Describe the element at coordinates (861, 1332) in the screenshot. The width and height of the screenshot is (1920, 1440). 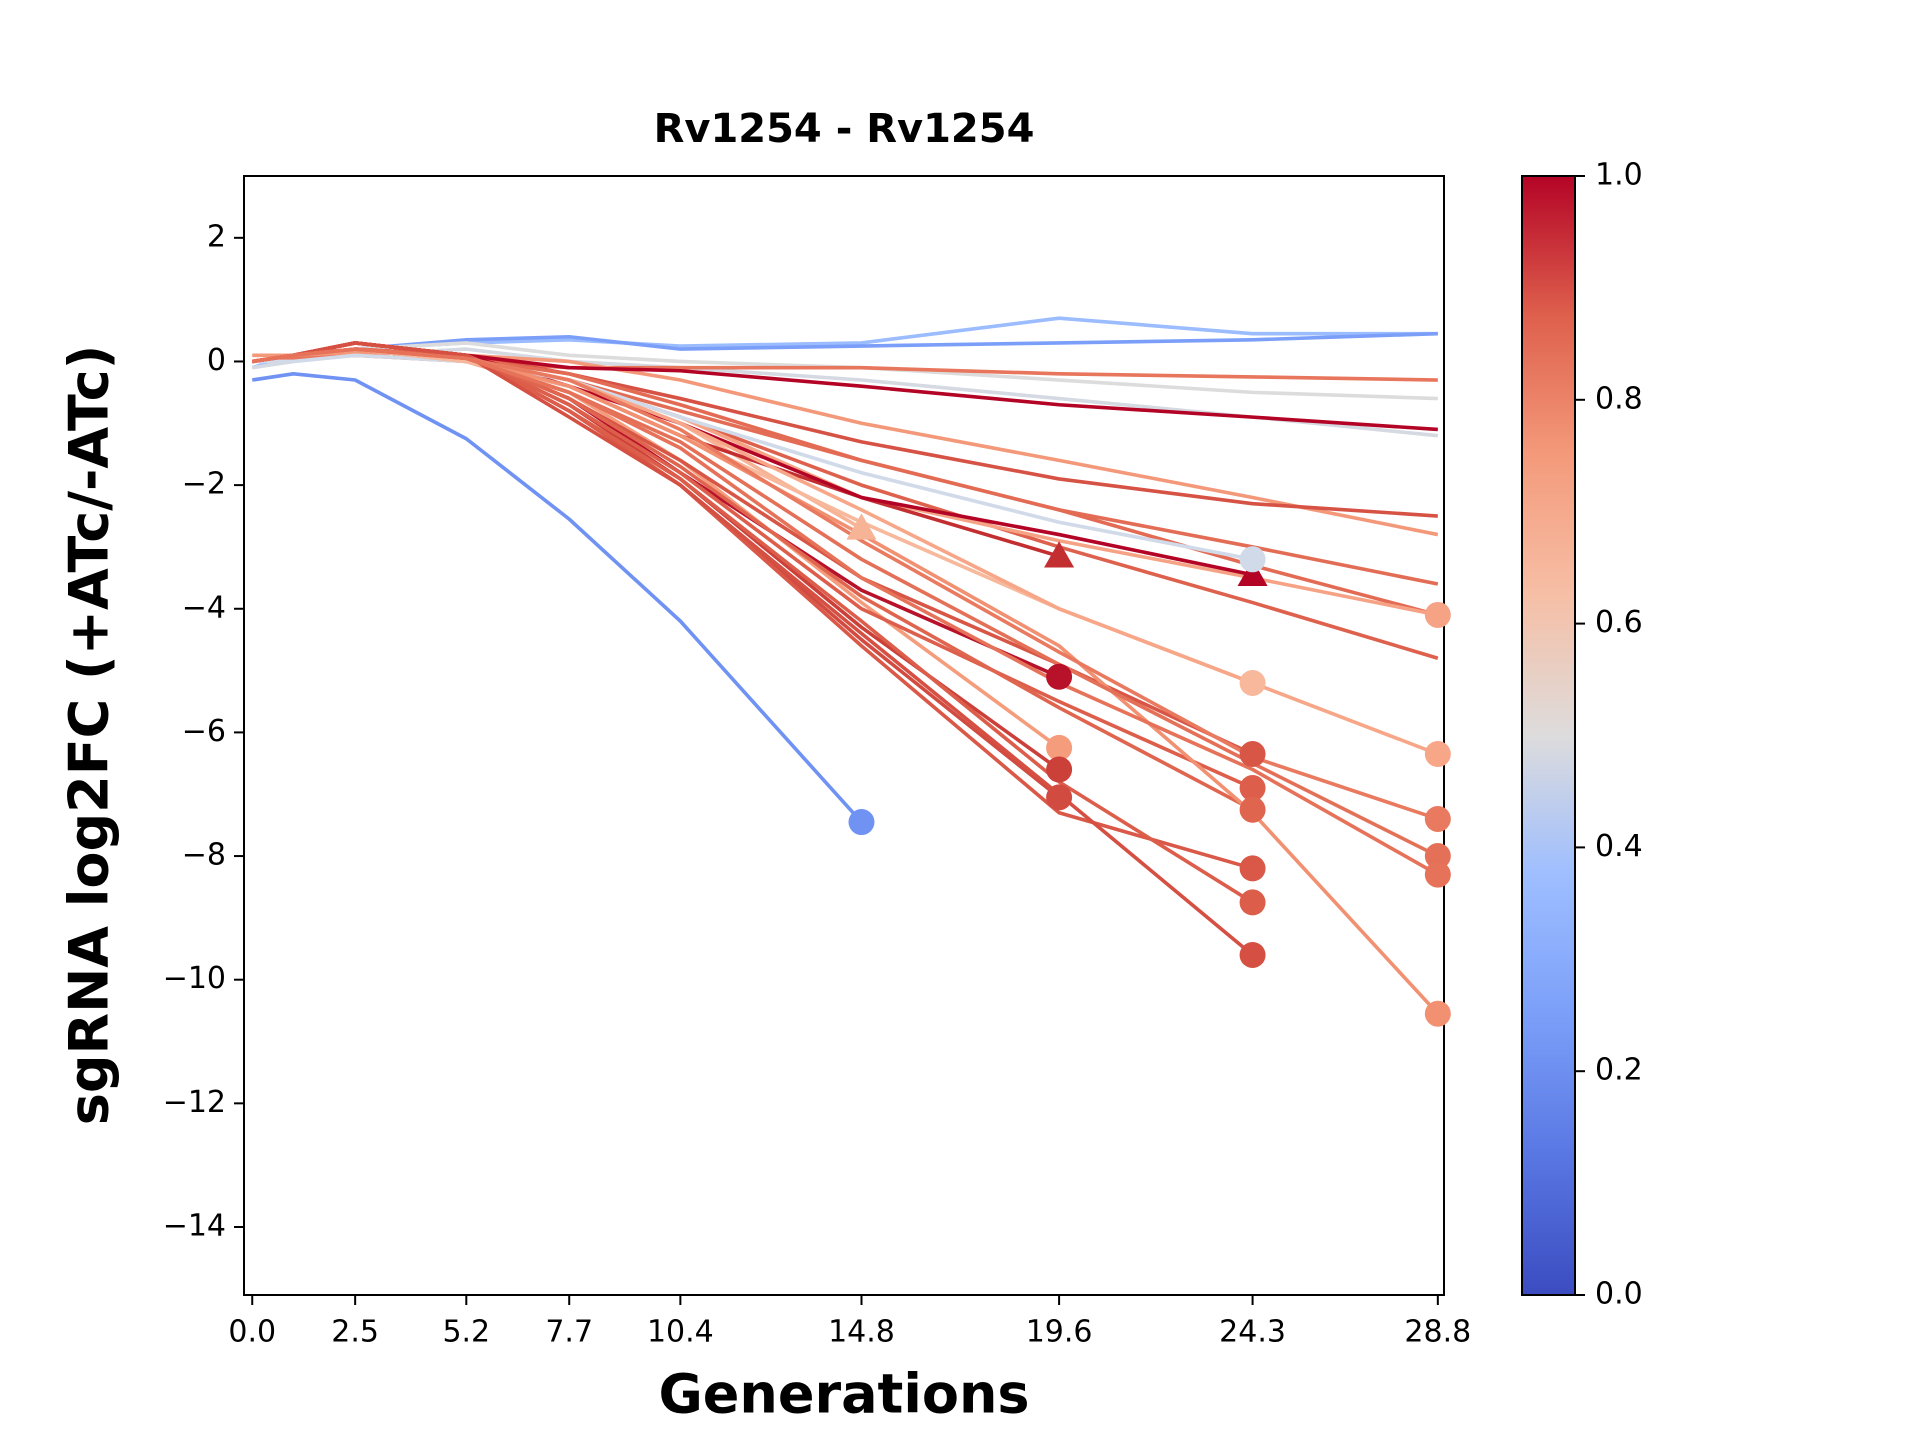
I see `x-tick-label: 14.8` at that location.